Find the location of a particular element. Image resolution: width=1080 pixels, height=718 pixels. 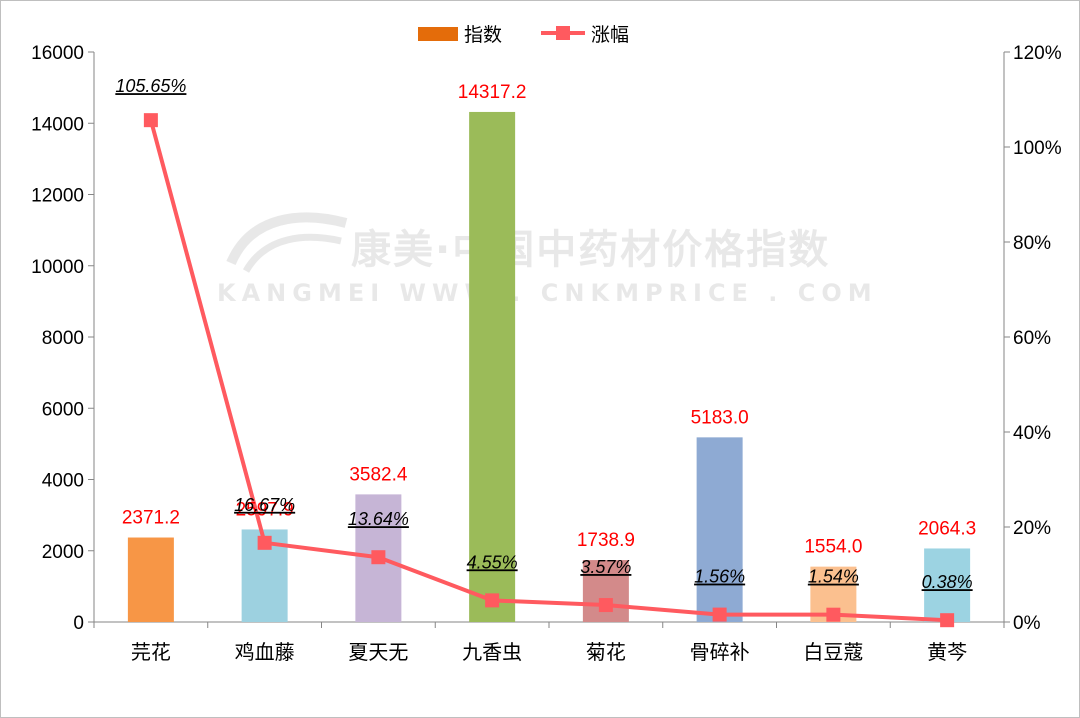

right-tick-label: 60% is located at coordinates (1032, 338).